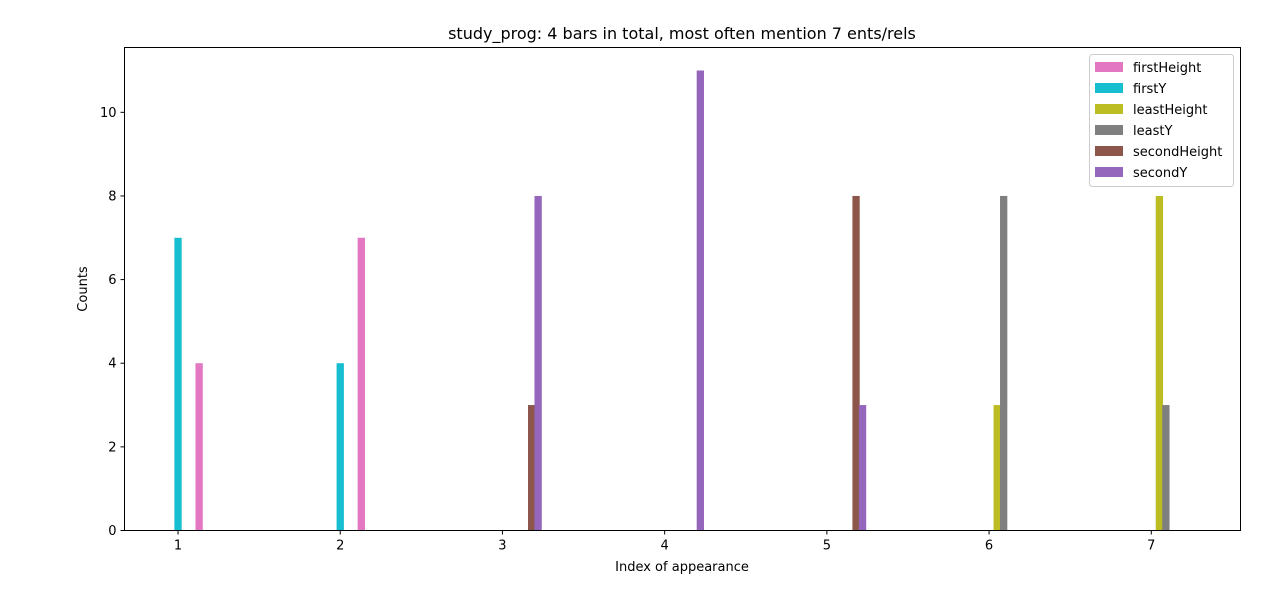 The image size is (1277, 604). I want to click on x-tick-label: 7, so click(1151, 546).